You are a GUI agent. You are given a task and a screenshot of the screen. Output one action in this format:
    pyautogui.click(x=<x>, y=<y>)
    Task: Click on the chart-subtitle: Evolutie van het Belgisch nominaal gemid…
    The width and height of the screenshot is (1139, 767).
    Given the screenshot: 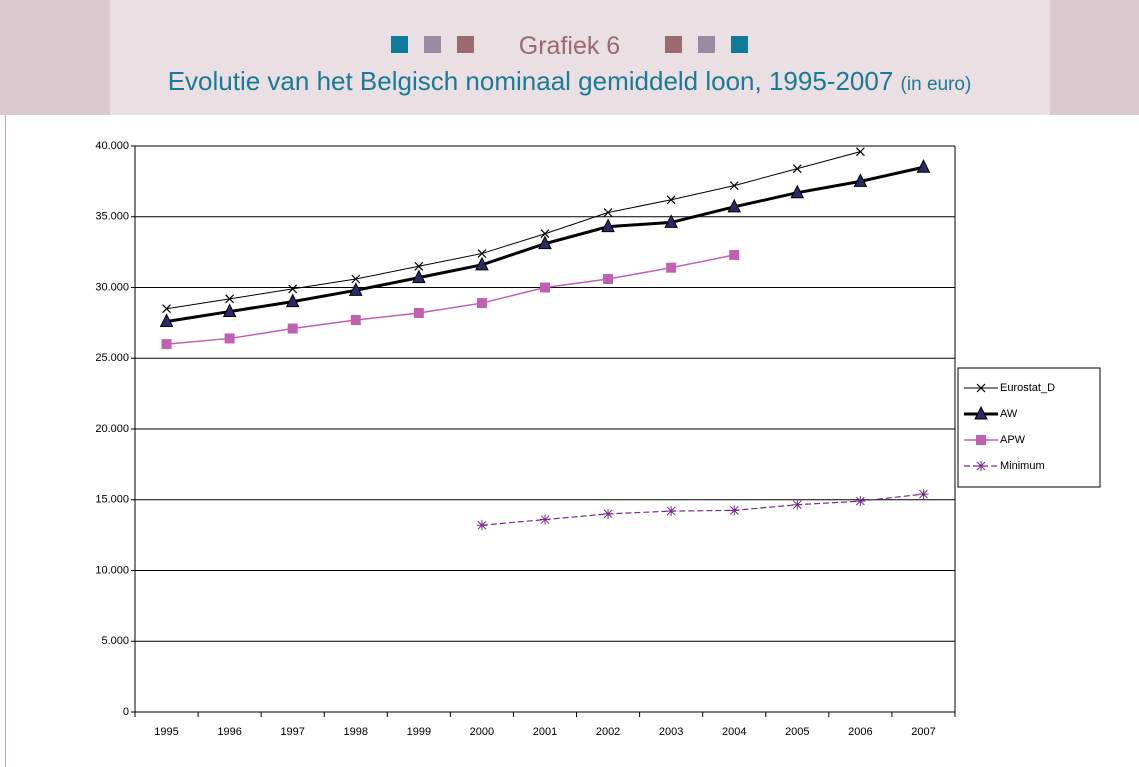 What is the action you would take?
    pyautogui.click(x=530, y=81)
    